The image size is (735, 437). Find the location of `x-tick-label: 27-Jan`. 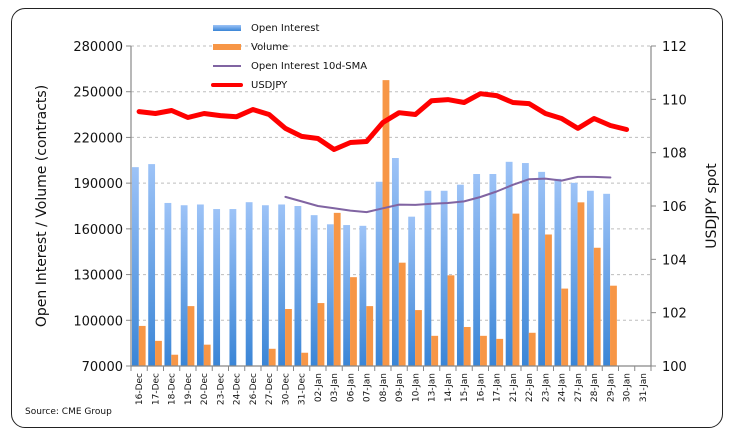

x-tick-label: 27-Jan is located at coordinates (579, 387).